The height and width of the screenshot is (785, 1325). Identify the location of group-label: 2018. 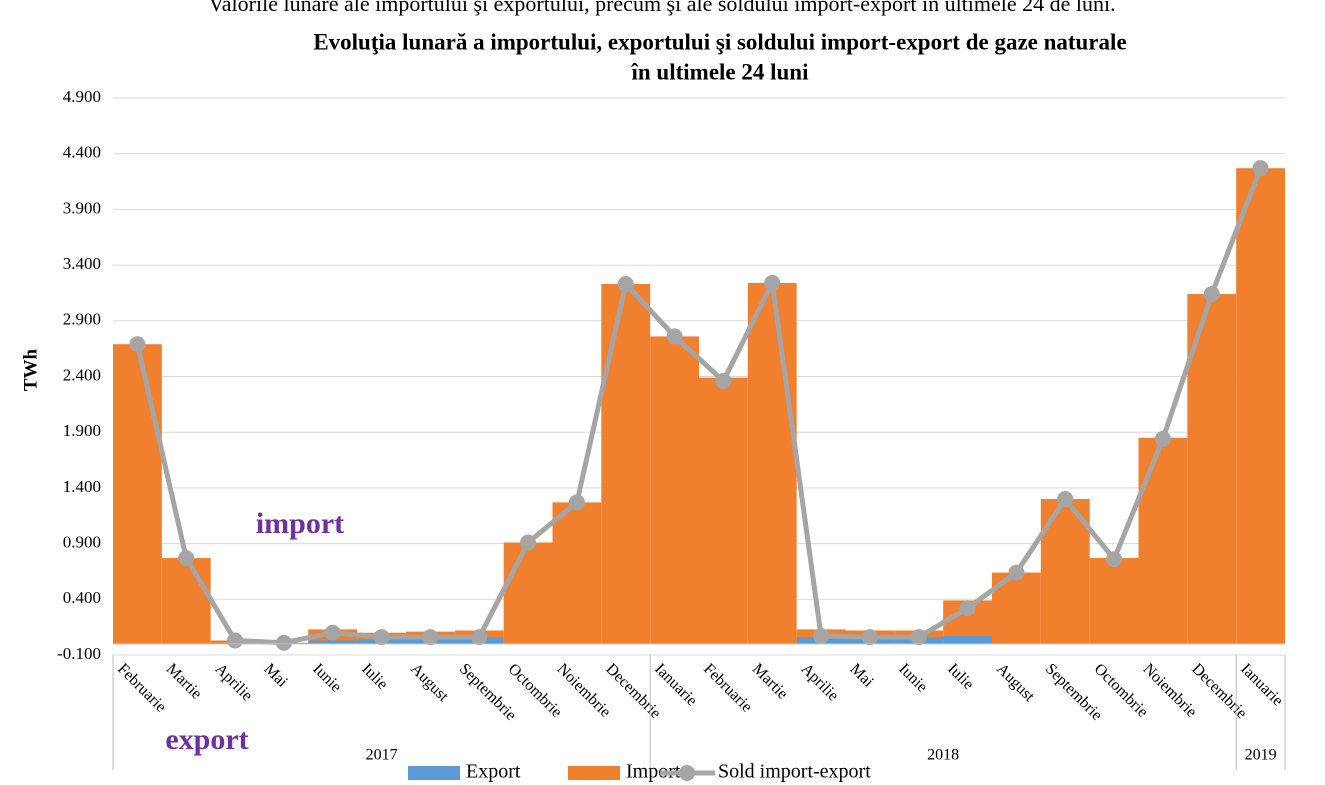
(943, 755).